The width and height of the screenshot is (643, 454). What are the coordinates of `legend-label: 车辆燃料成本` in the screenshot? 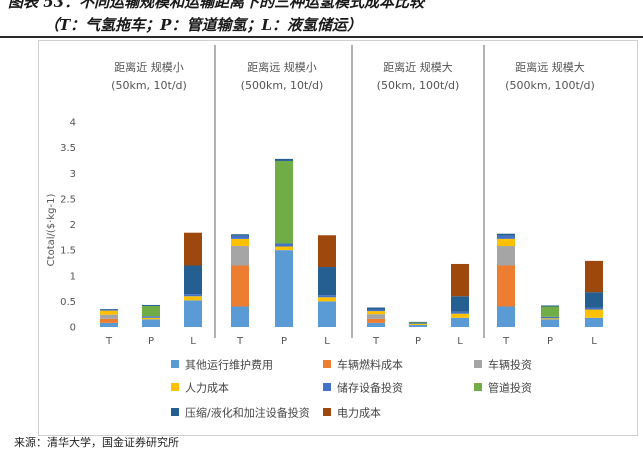 It's located at (370, 365).